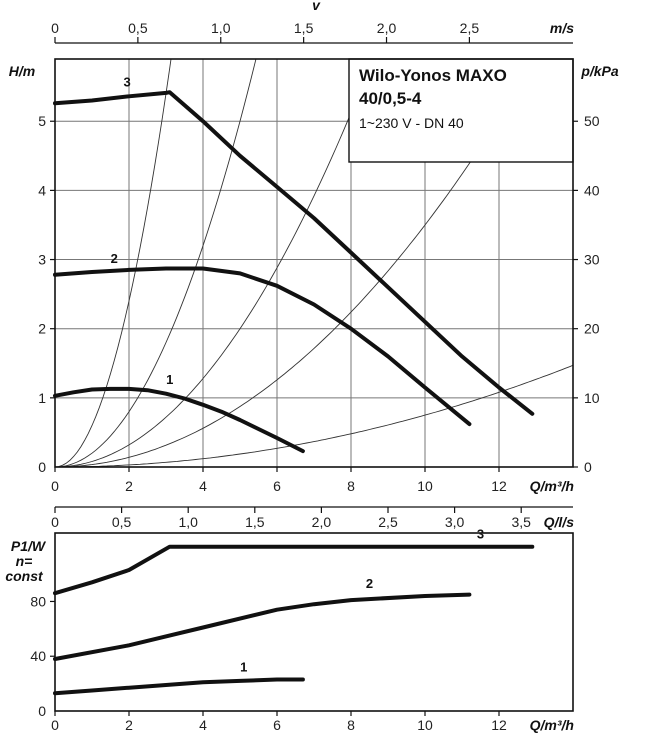 Image resolution: width=647 pixels, height=739 pixels. Describe the element at coordinates (552, 725) in the screenshot. I see `power-flow-axis-label: Q/m³/h` at that location.